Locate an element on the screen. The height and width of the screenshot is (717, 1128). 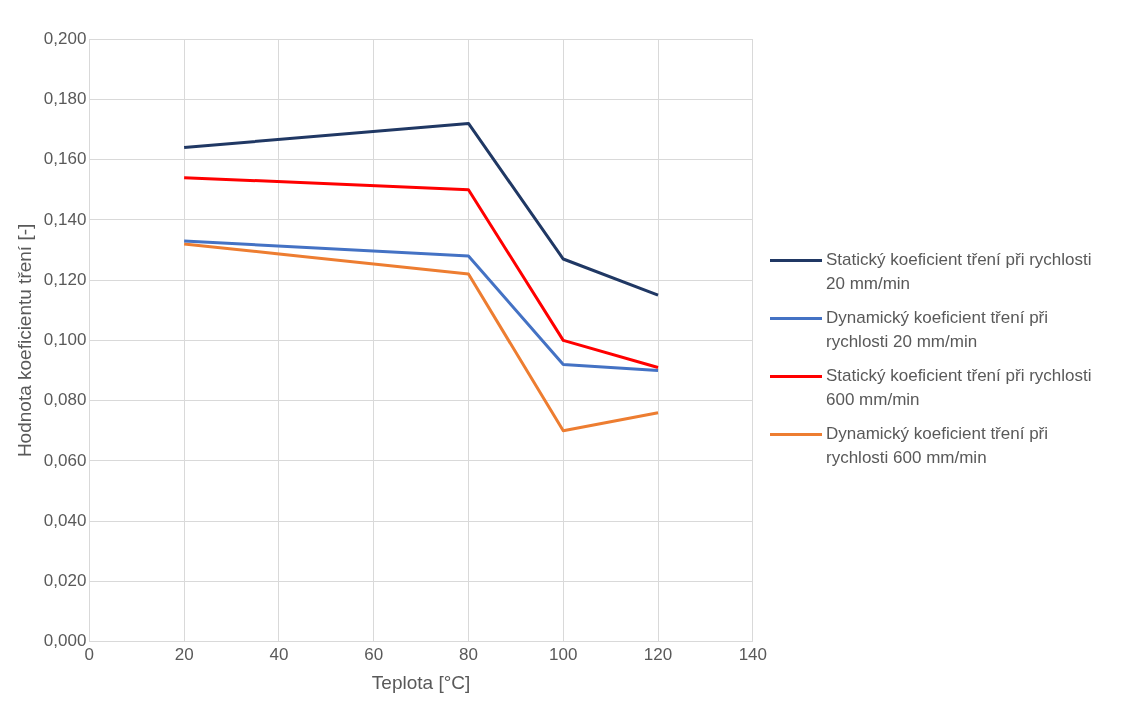
x-tick-label: 80 is located at coordinates (468, 654).